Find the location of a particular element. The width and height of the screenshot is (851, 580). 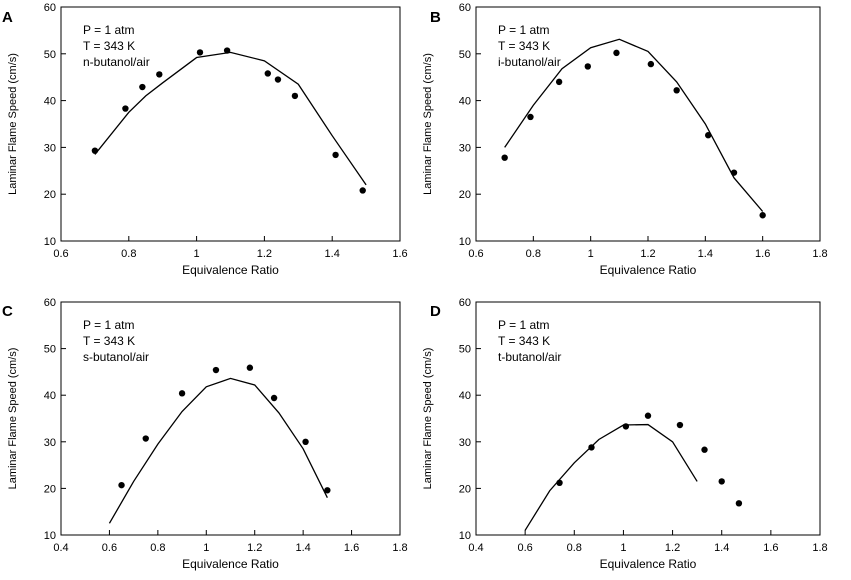

condition-annotation: t-butanol/air is located at coordinates (529, 357).